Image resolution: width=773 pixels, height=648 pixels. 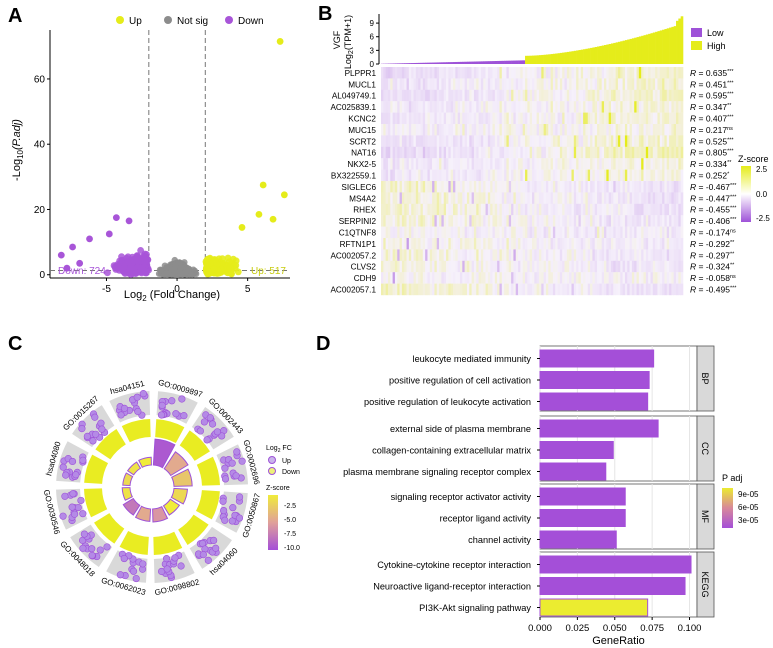 I want to click on heatmap-r-label: R = -0.174ns, so click(x=713, y=233).